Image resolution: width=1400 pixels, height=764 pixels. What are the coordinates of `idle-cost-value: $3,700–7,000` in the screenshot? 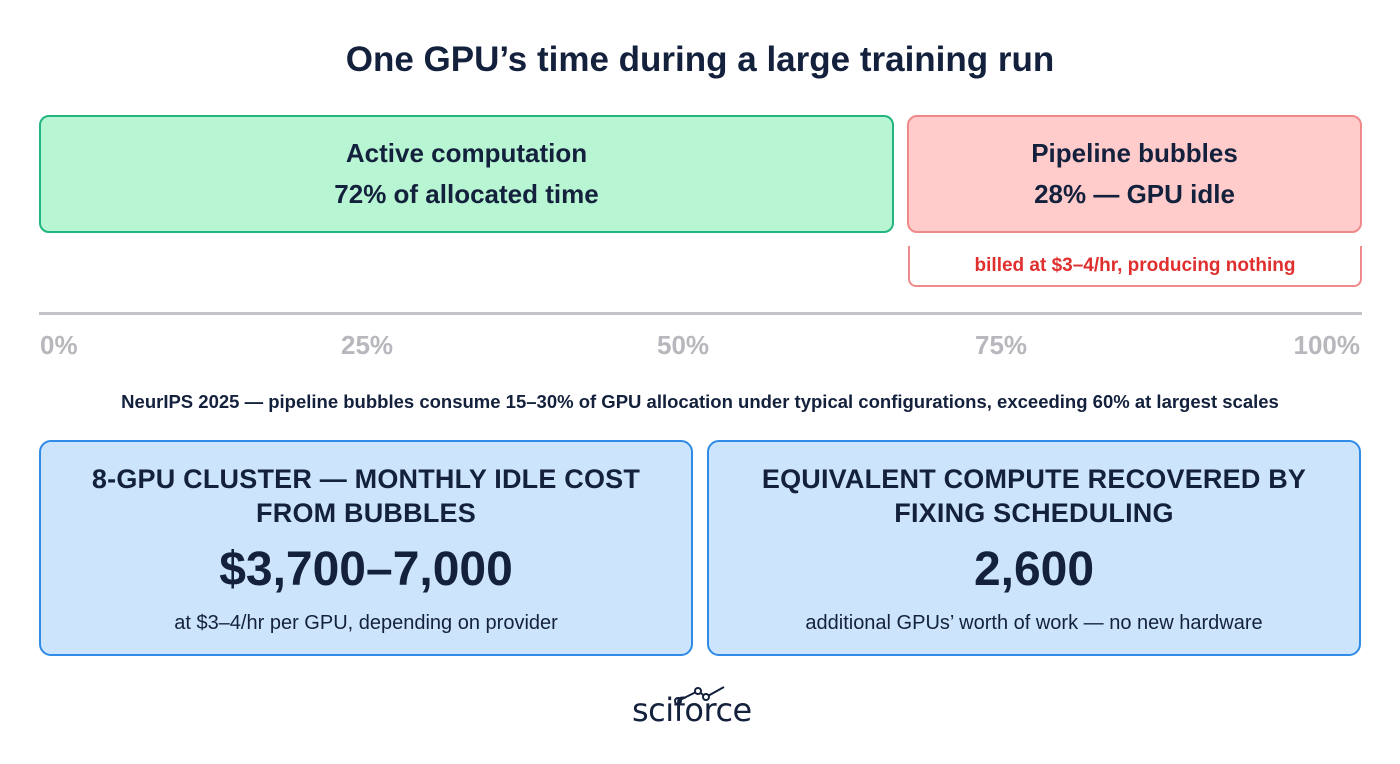 It's located at (366, 569).